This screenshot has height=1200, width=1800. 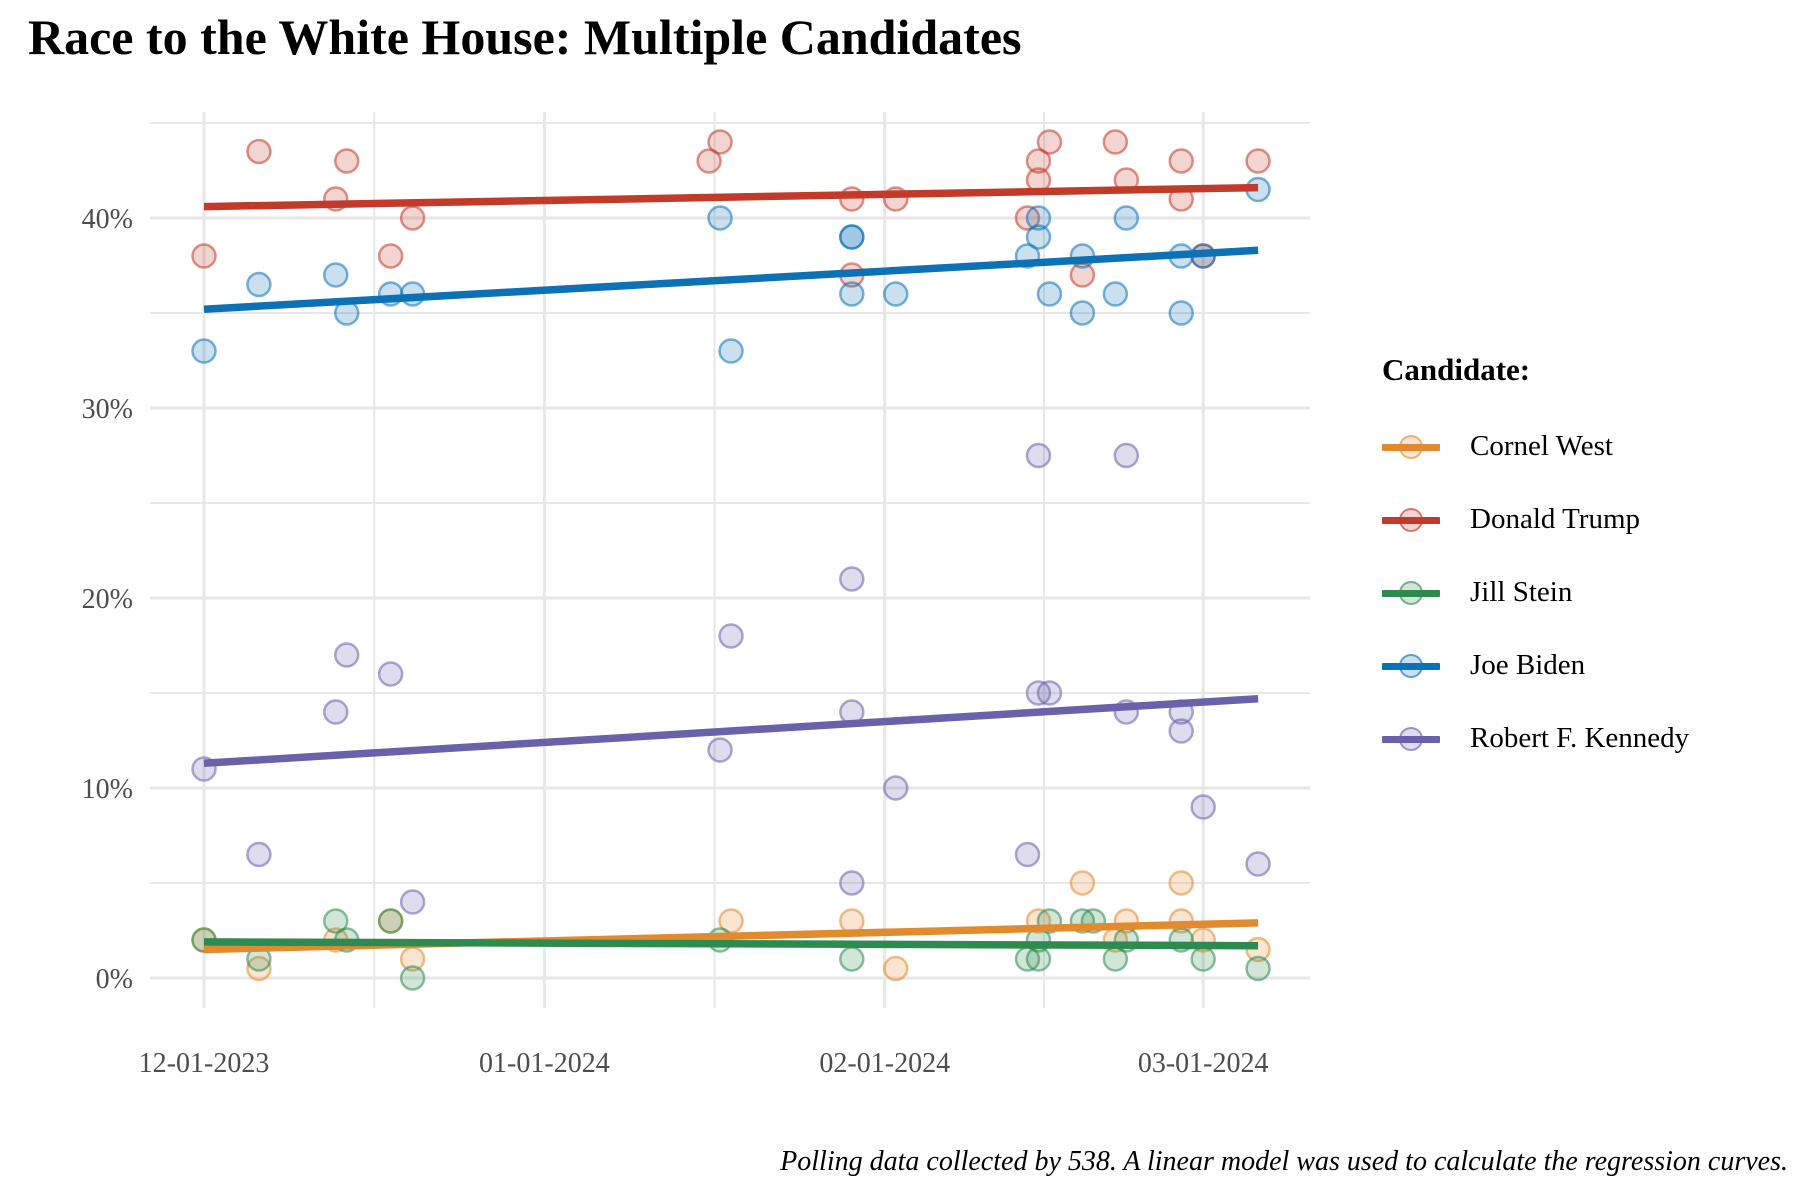 What do you see at coordinates (107, 409) in the screenshot?
I see `y-tick-label: 30%` at bounding box center [107, 409].